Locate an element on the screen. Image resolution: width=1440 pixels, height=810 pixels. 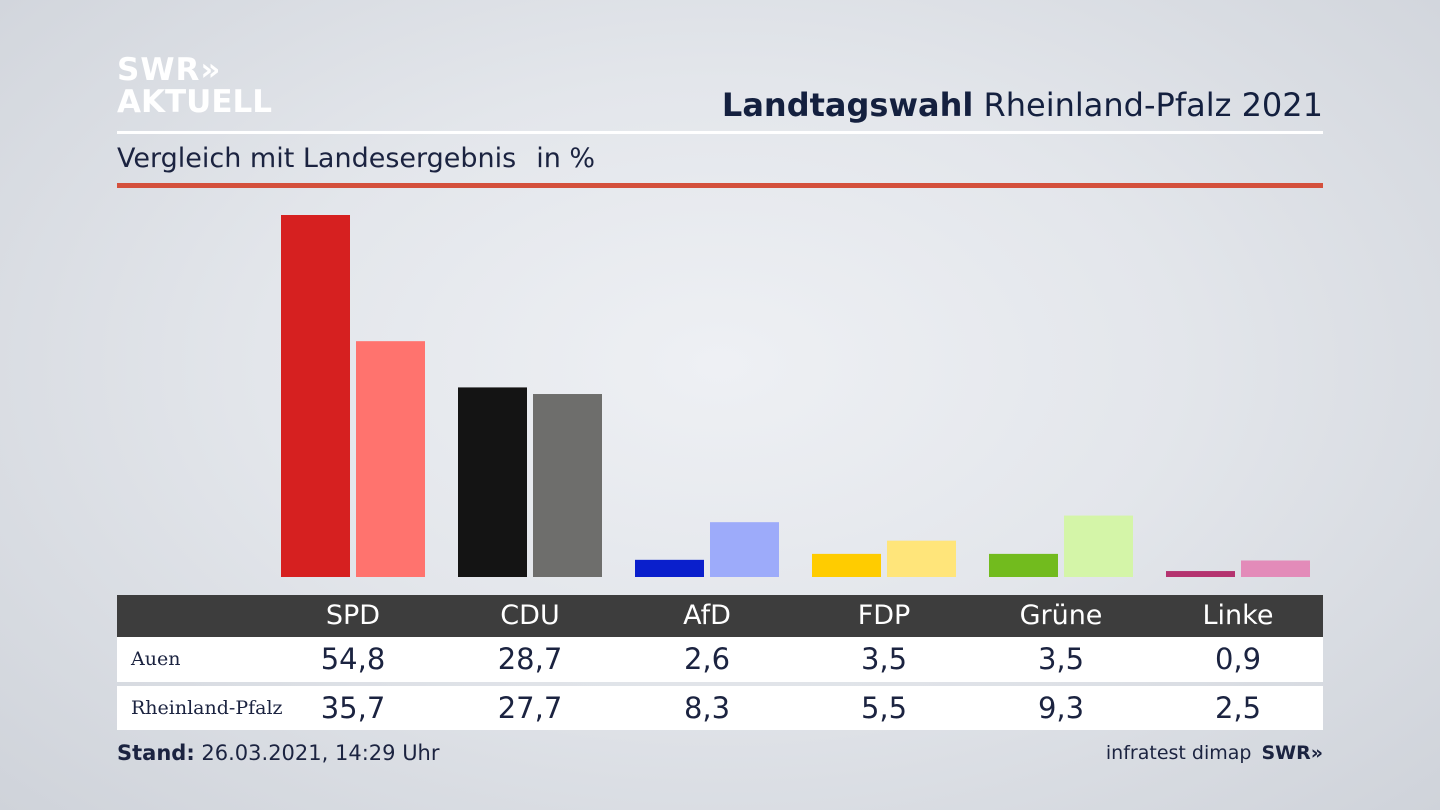
title-bold: Landtagswahl is located at coordinates (847, 105).